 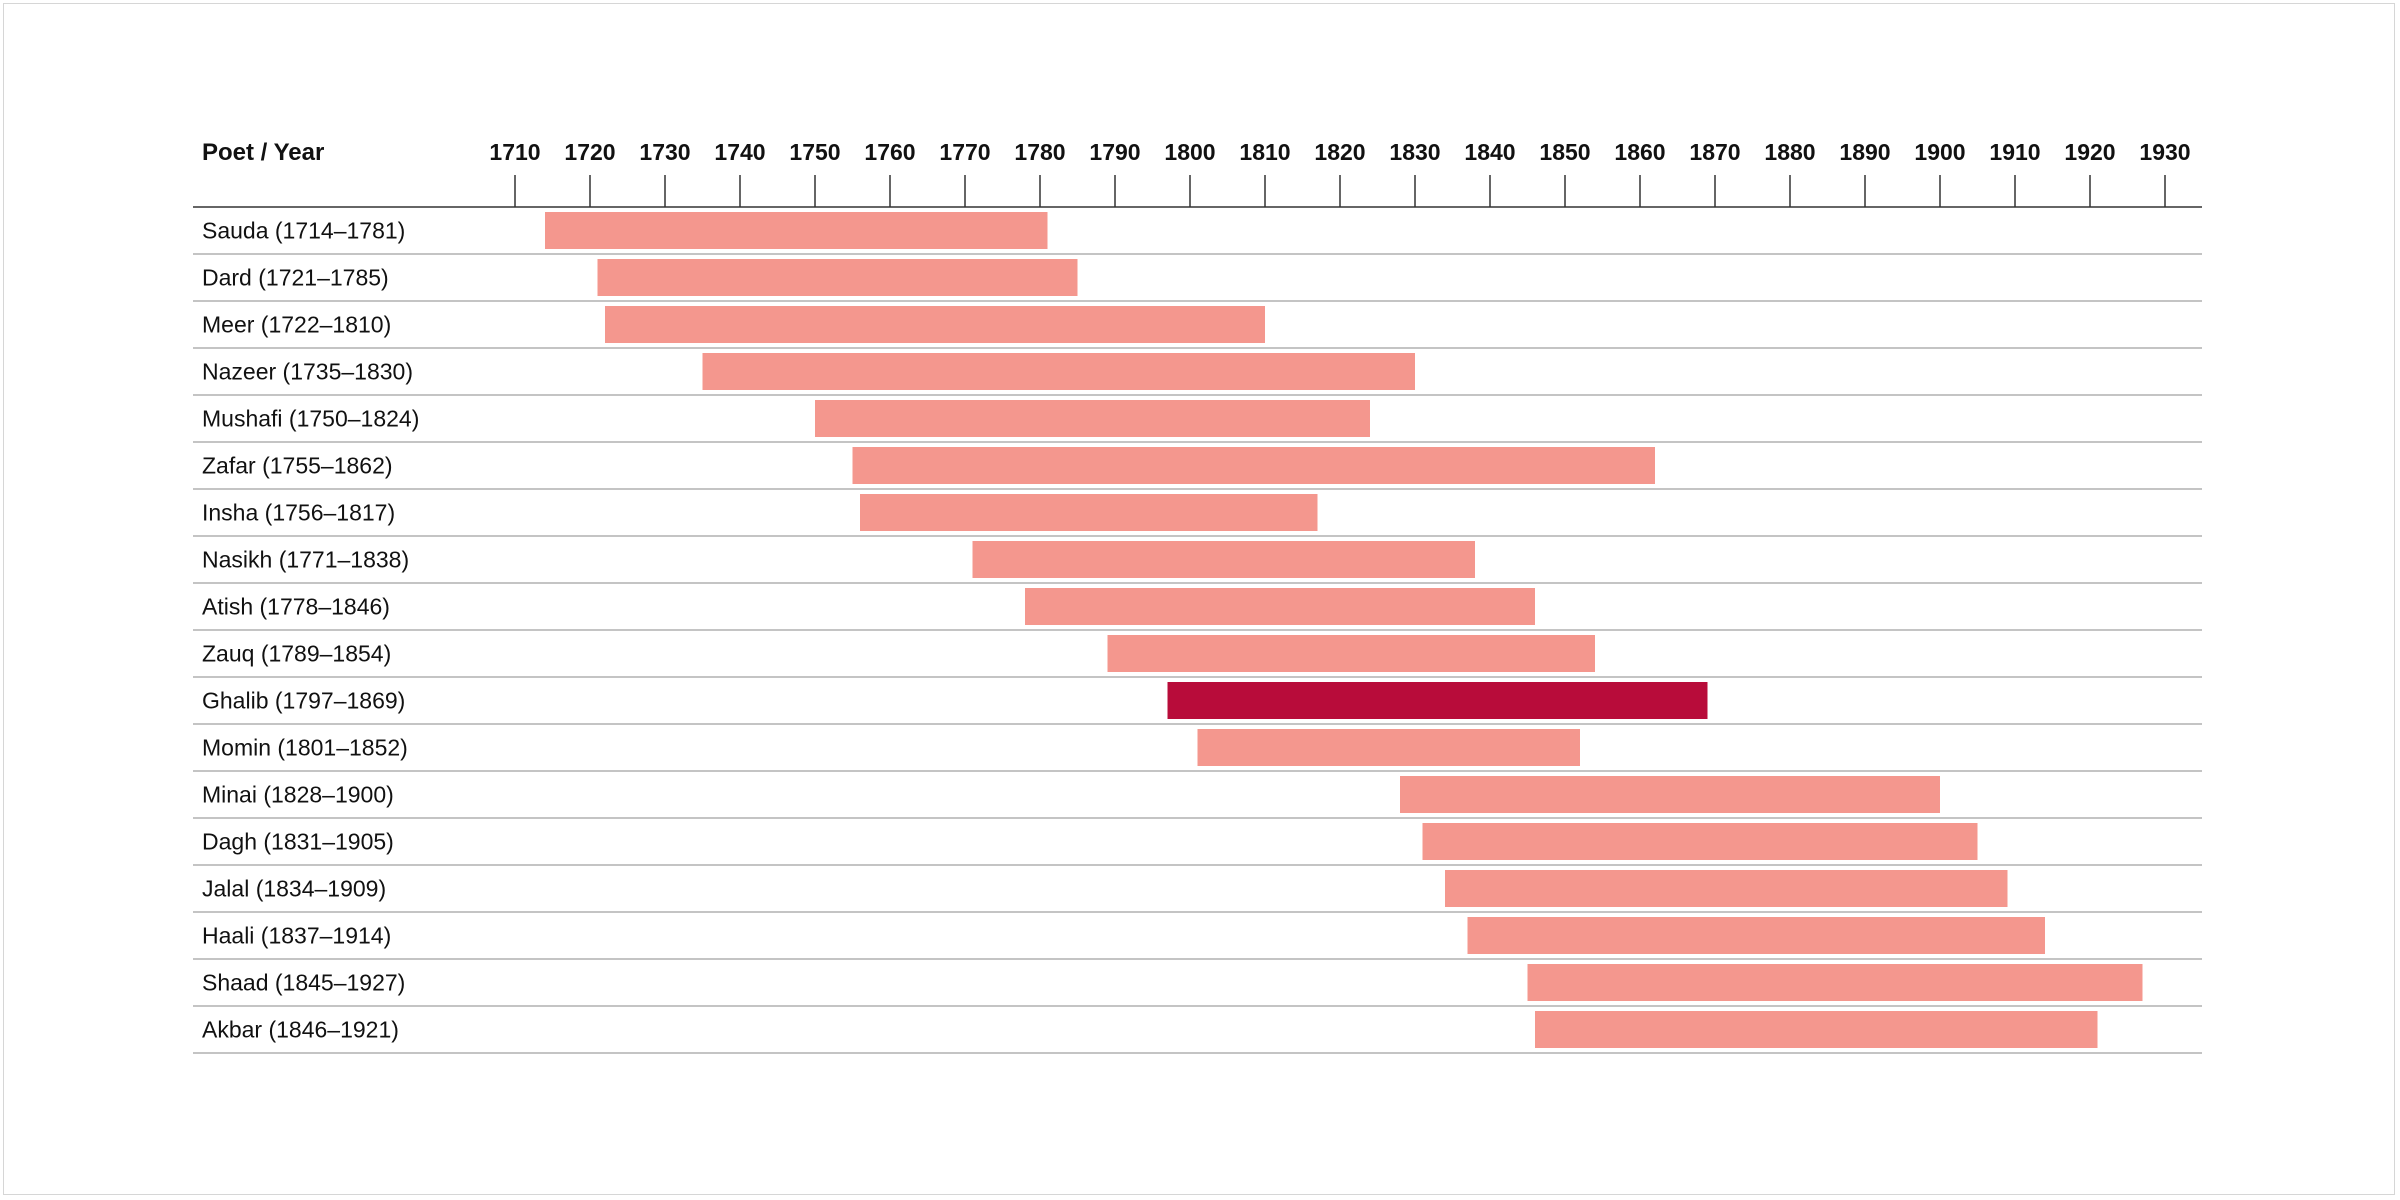 I want to click on row-label: Akbar (1846–1921), so click(x=300, y=1030).